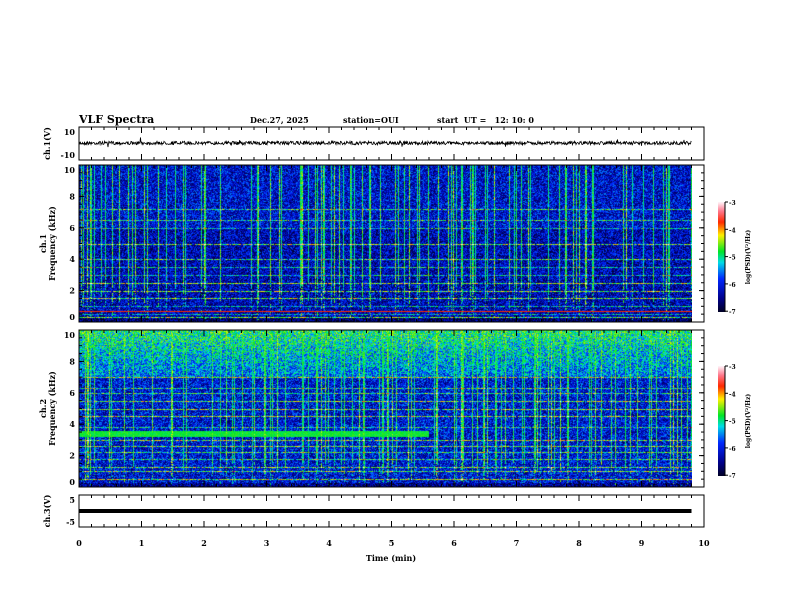 The width and height of the screenshot is (792, 612). I want to click on start-time-label: start UT = 12: 10: 0, so click(485, 120).